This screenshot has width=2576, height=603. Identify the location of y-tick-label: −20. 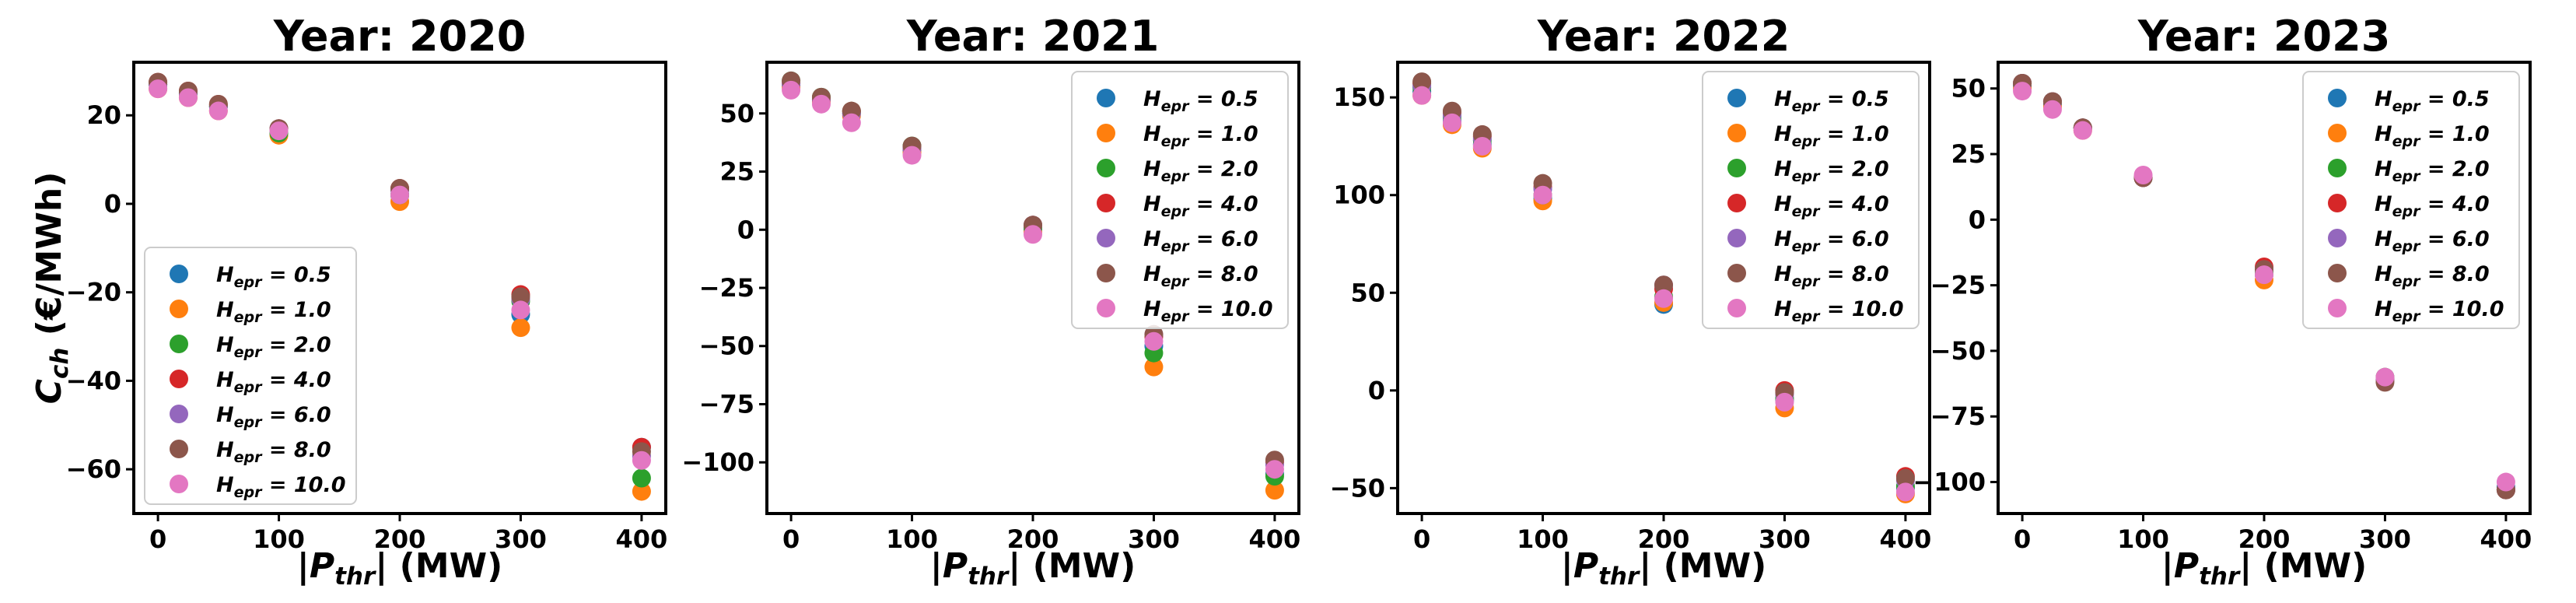
(94, 292).